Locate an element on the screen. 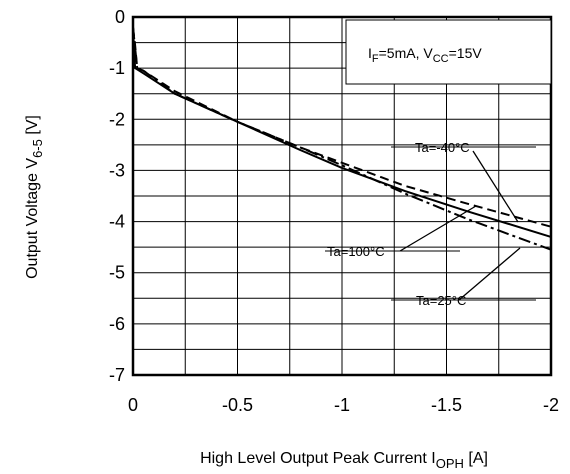 The width and height of the screenshot is (570, 474). x-tick-labels: 0 -0.5 -1 -1.5 -2 is located at coordinates (343, 405).